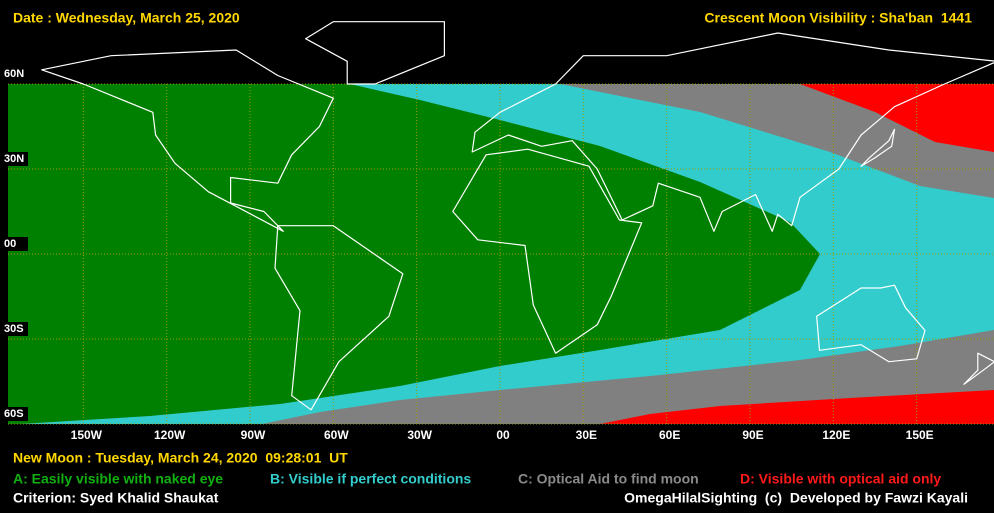 The image size is (994, 513). What do you see at coordinates (503, 435) in the screenshot?
I see `lon-label: 00` at bounding box center [503, 435].